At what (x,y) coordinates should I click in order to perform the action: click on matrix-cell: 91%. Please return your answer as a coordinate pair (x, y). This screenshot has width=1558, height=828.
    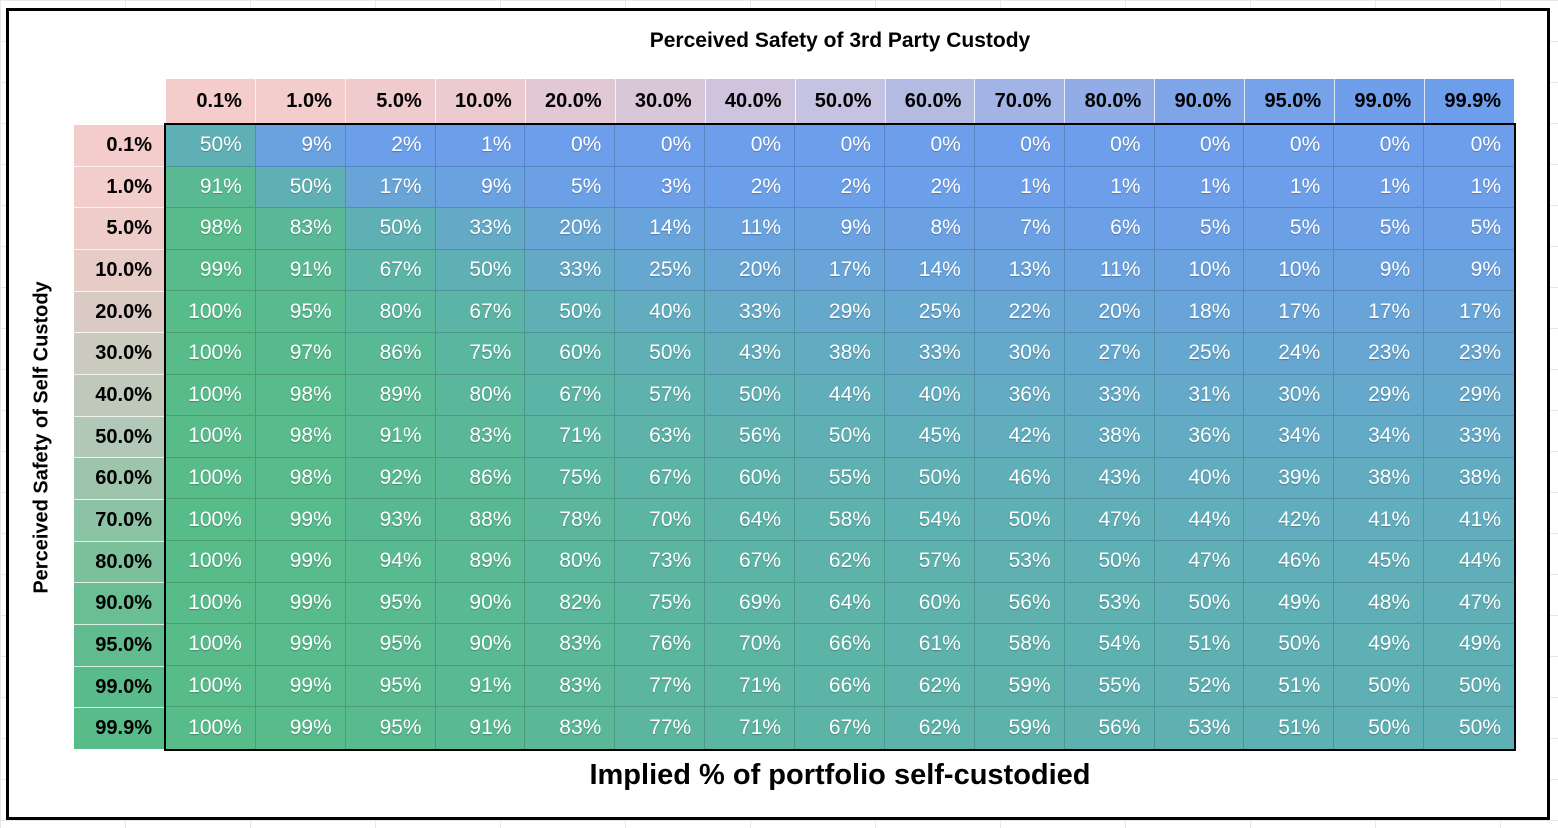
    Looking at the image, I should click on (300, 270).